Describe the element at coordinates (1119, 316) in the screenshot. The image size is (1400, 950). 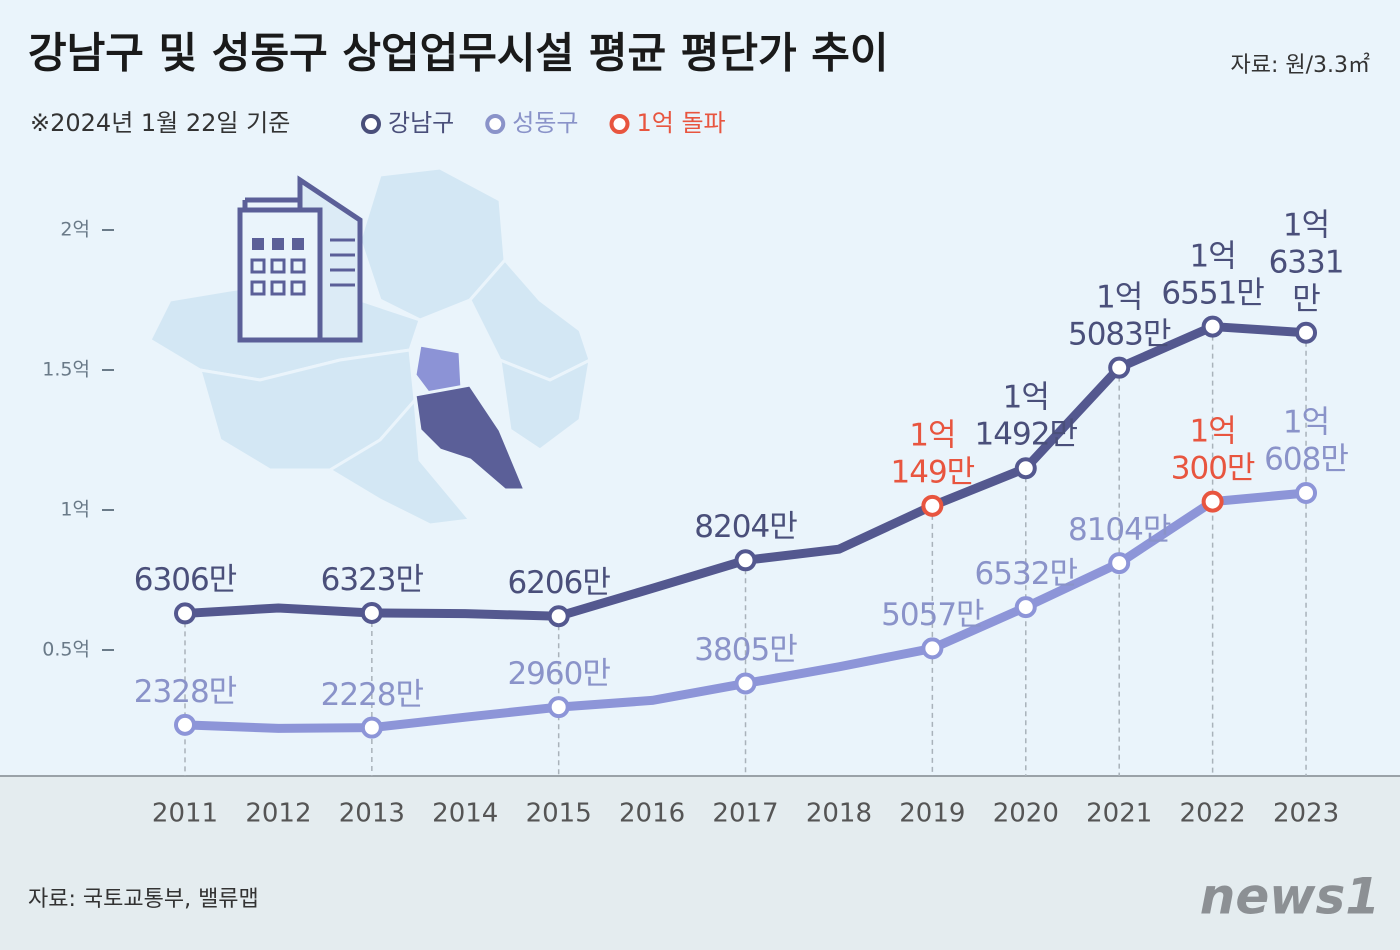
I see `value-label: 1억 5083만` at that location.